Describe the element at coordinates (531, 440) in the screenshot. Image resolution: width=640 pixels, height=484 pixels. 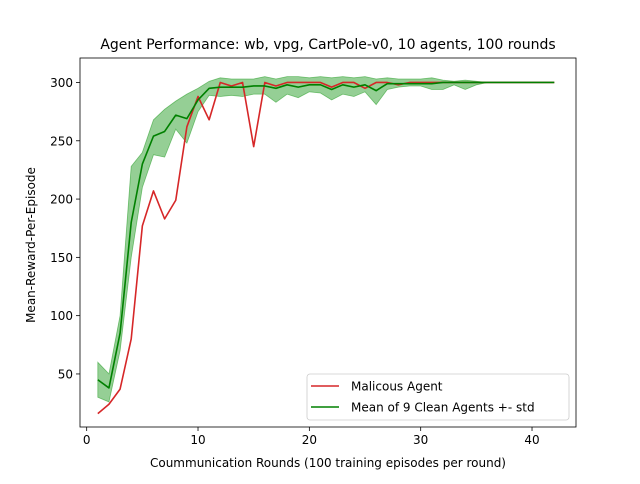
I see `x-tick-label: 40` at that location.